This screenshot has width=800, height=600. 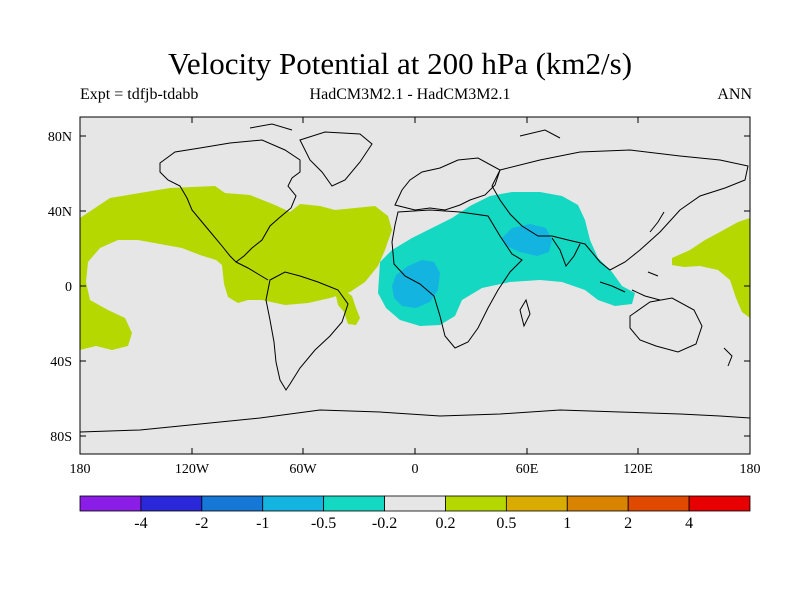 I want to click on lat-label-80s: 80S, so click(x=61, y=437).